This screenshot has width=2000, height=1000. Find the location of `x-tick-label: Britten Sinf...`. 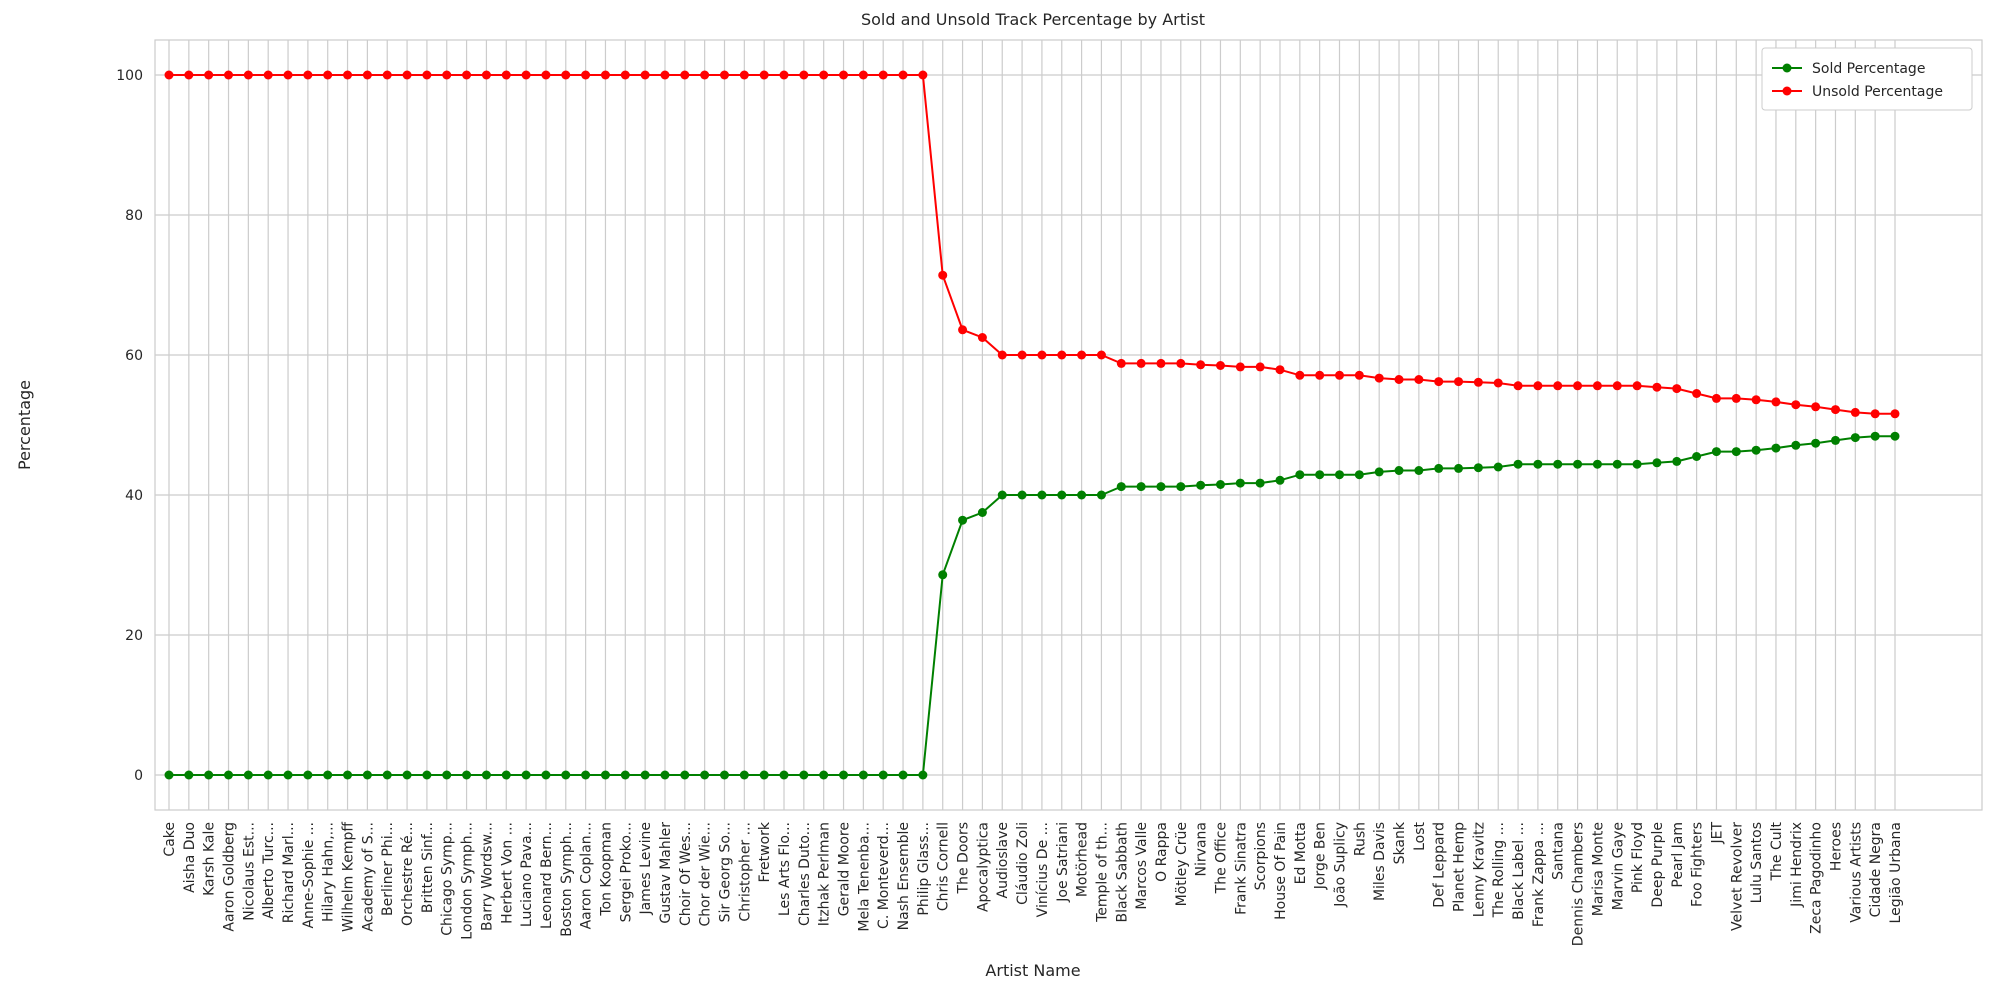

x-tick-label: Britten Sinf... is located at coordinates (428, 867).